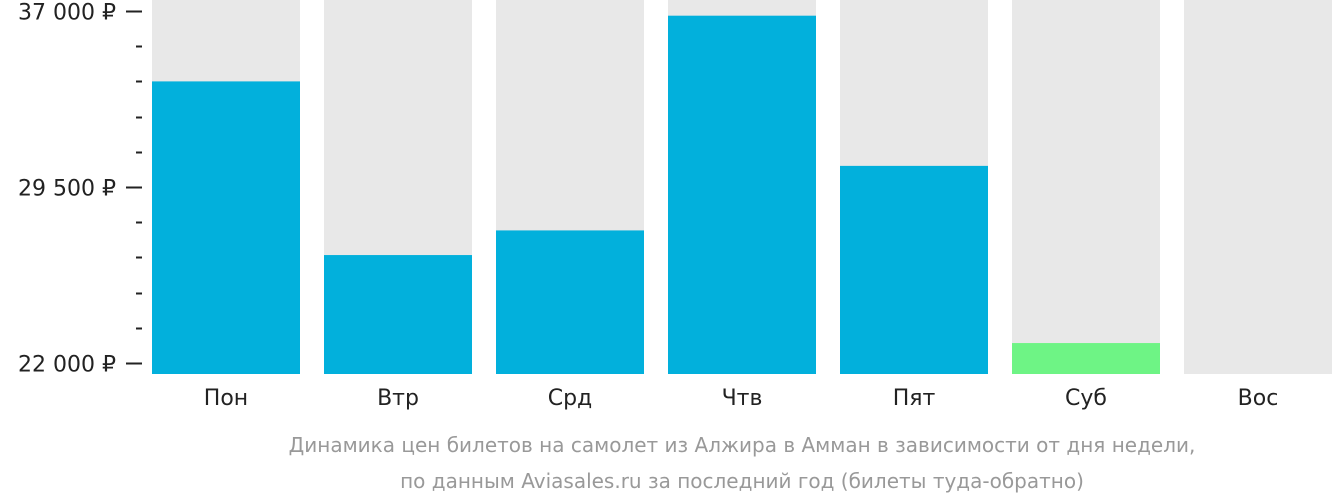  I want to click on y-tick-label-2: 29 500 ₽, so click(67, 189).